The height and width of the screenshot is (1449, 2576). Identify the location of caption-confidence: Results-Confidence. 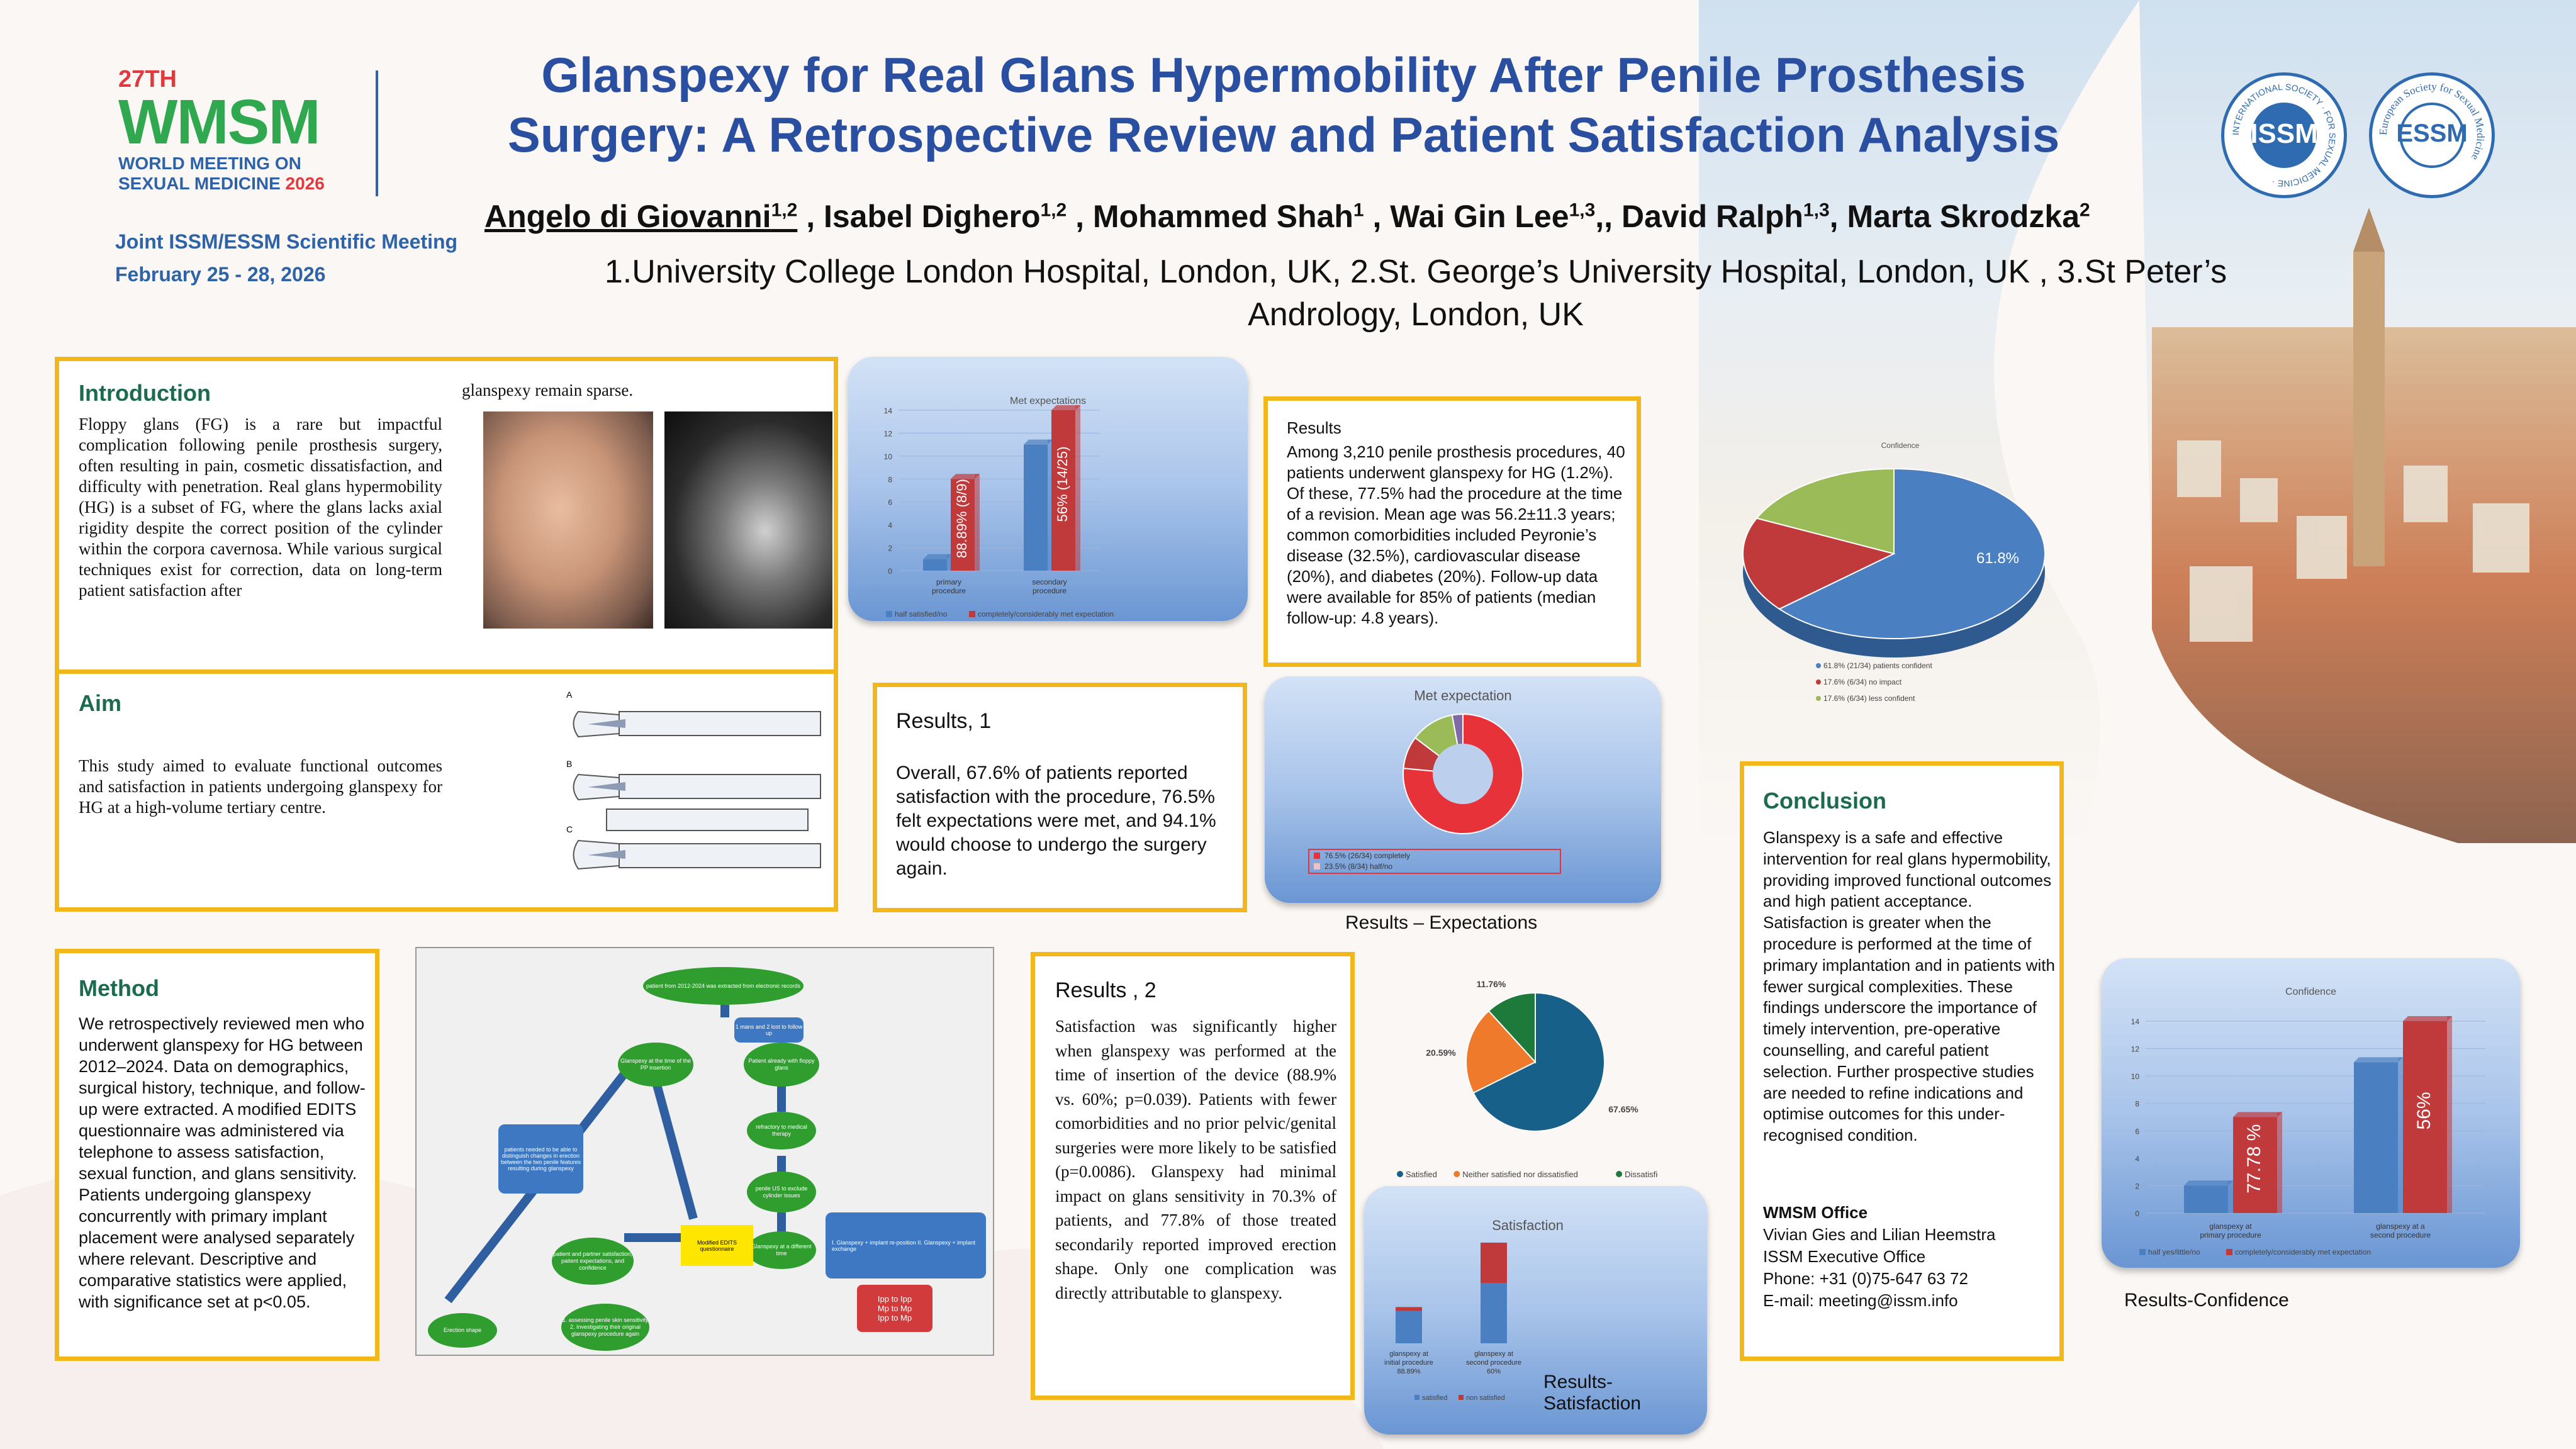
(2206, 1300).